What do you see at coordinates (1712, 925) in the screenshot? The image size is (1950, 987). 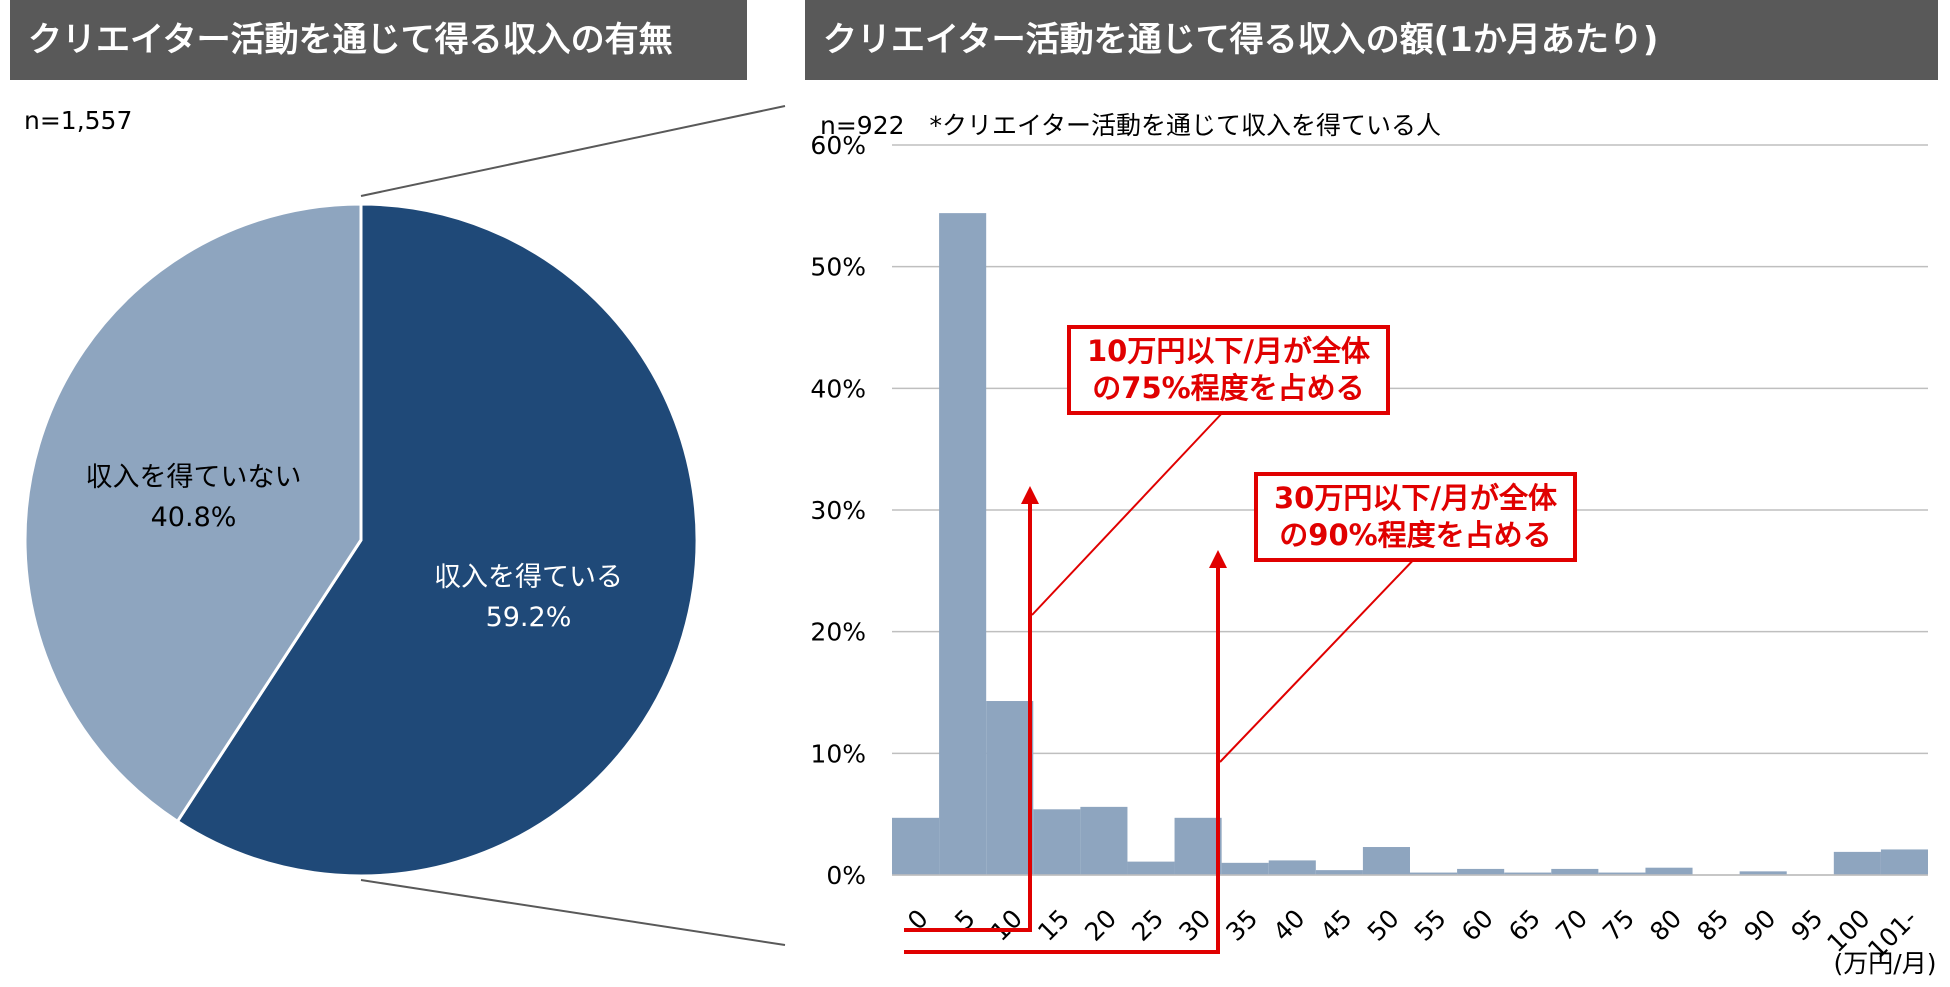 I see `x-tick-85: 85` at bounding box center [1712, 925].